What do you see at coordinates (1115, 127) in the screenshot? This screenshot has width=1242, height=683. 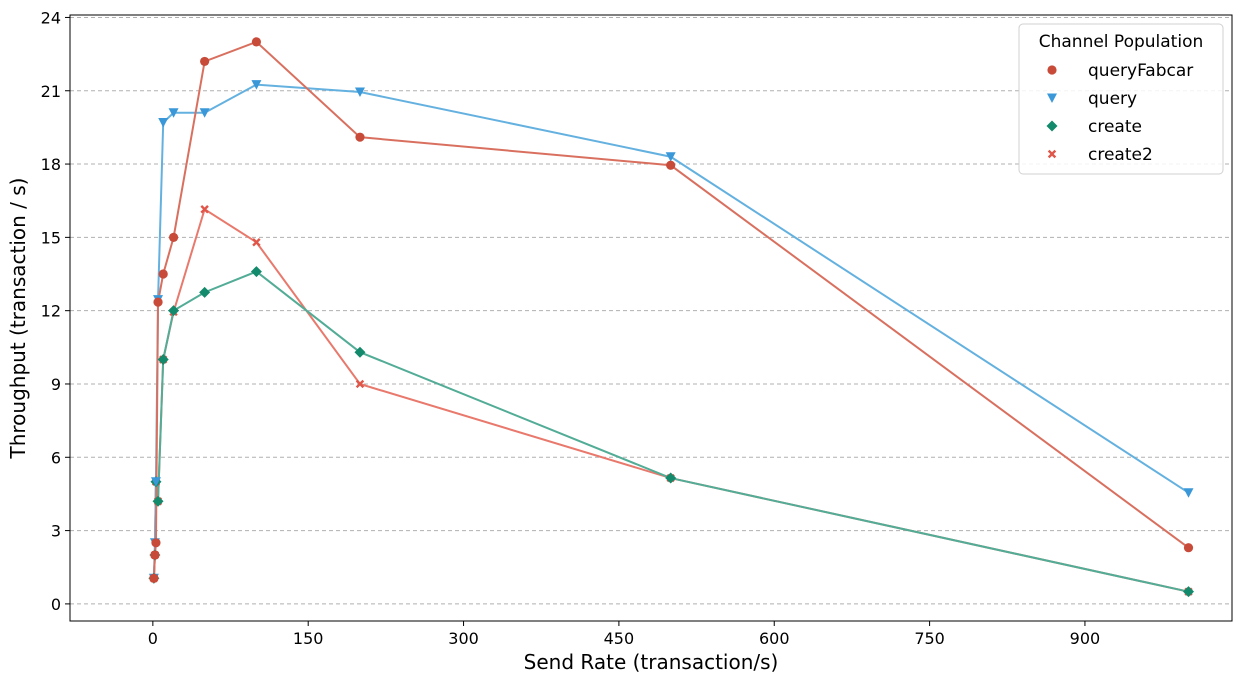 I see `legend-label: create` at bounding box center [1115, 127].